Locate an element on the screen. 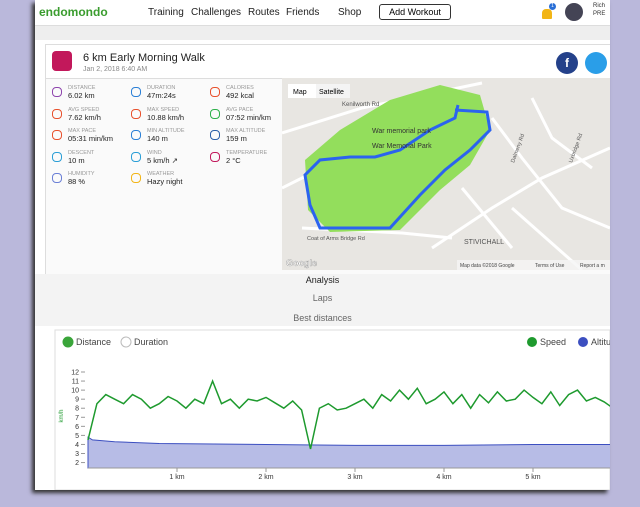  y-tick-label: 8 is located at coordinates (77, 409).